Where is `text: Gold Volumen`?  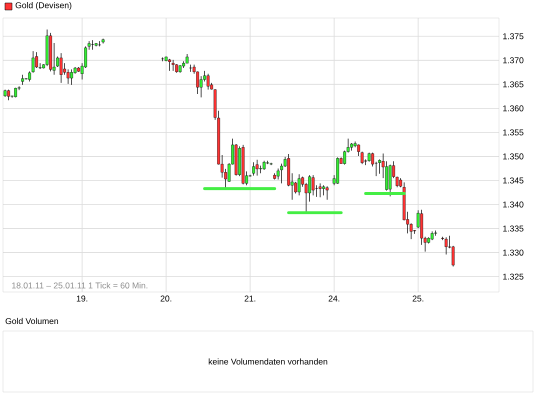
text: Gold Volumen is located at coordinates (32, 321).